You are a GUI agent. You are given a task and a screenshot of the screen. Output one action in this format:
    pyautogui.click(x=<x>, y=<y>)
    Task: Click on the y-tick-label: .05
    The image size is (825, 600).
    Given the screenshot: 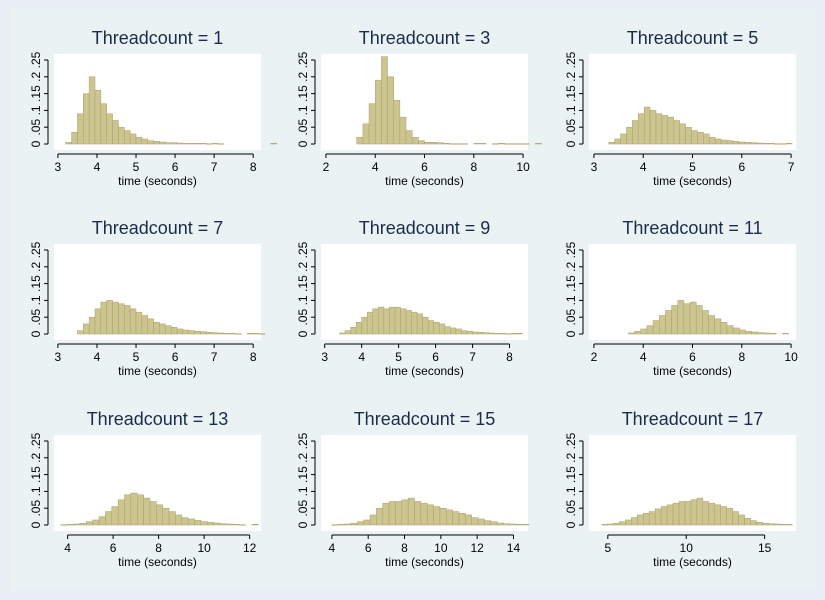 What is the action you would take?
    pyautogui.click(x=303, y=508)
    